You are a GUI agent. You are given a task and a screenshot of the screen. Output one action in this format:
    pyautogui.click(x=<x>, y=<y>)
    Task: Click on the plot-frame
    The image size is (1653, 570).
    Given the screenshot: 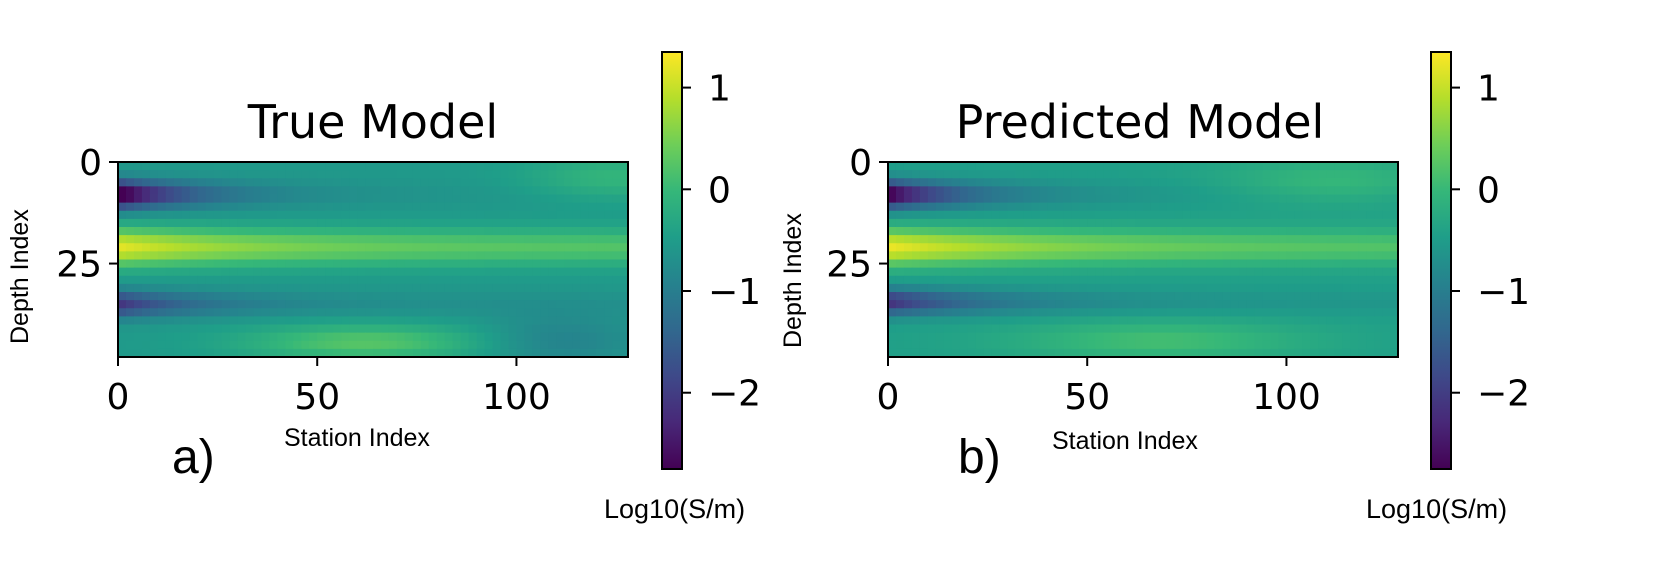 What is the action you would take?
    pyautogui.click(x=1143, y=259)
    